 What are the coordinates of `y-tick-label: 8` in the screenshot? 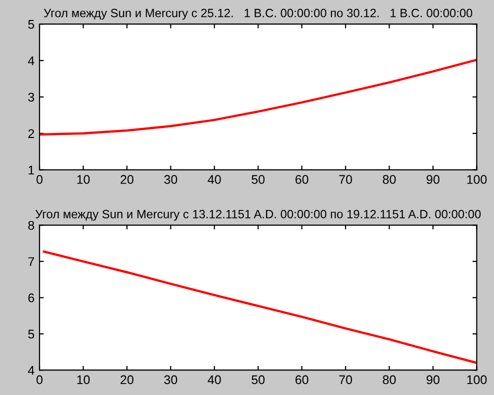 It's located at (31, 225).